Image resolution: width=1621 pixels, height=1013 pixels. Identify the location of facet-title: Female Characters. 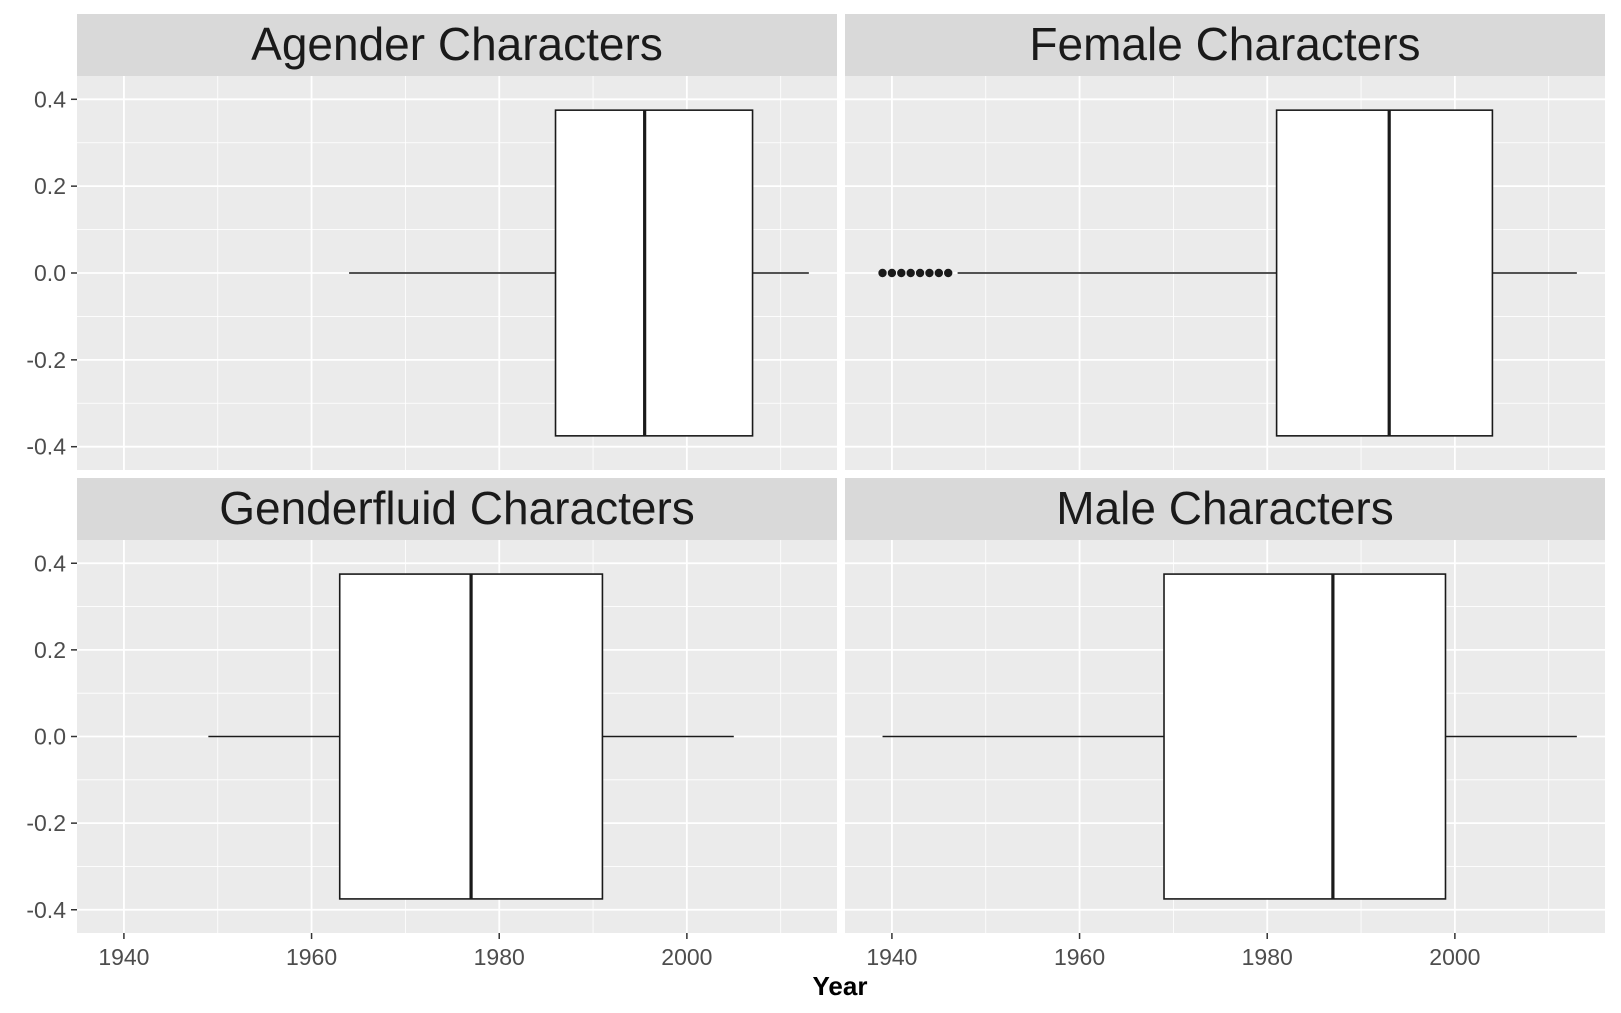
(1224, 44).